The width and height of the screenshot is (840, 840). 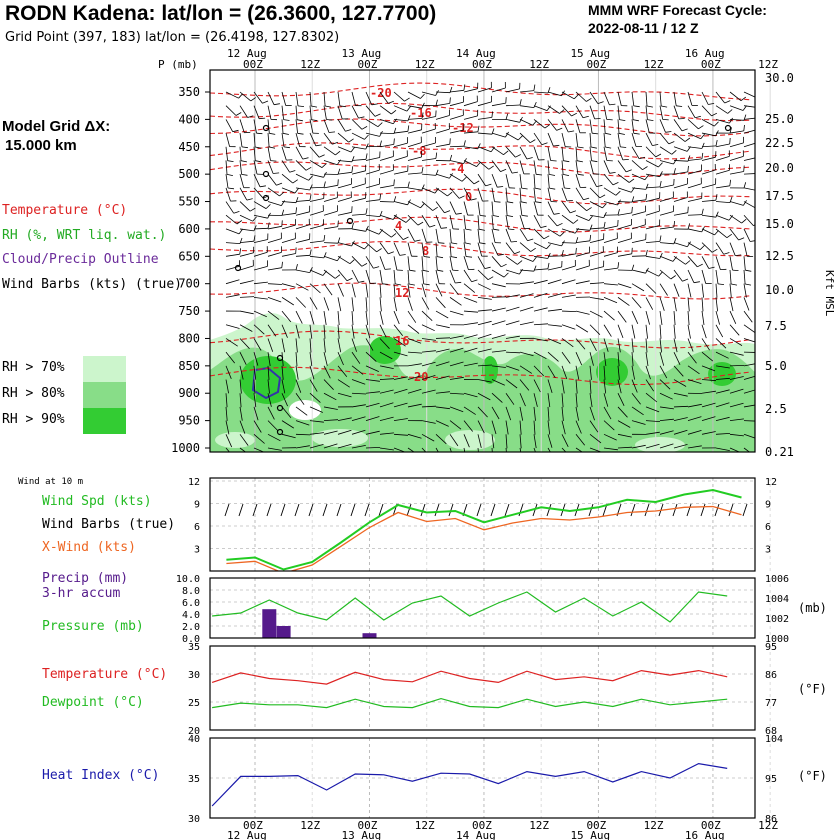 What do you see at coordinates (191, 603) in the screenshot?
I see `panel-tick-label: 6.0` at bounding box center [191, 603].